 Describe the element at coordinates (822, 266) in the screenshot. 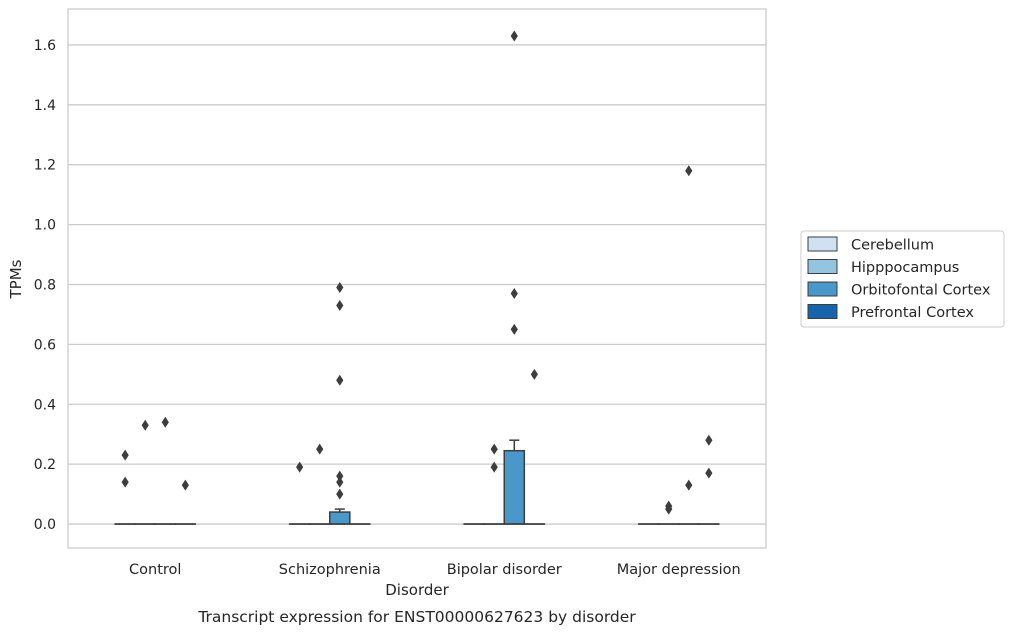

I see `legend-swatch-hipppocampus` at that location.